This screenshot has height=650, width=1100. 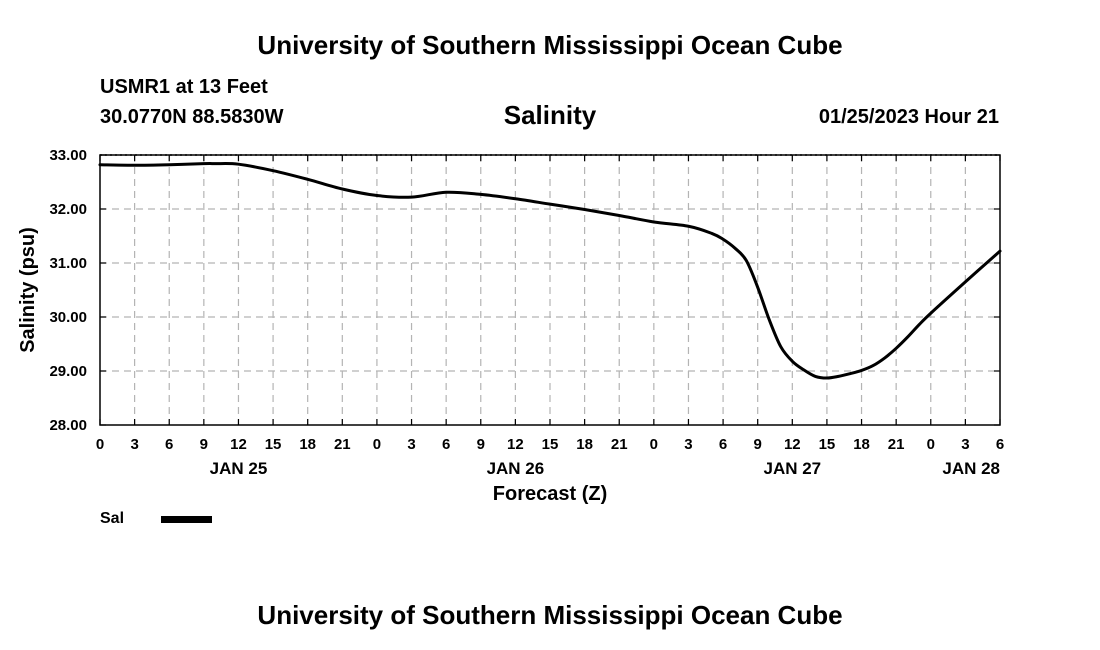 What do you see at coordinates (971, 468) in the screenshot?
I see `day-label: JAN 28` at bounding box center [971, 468].